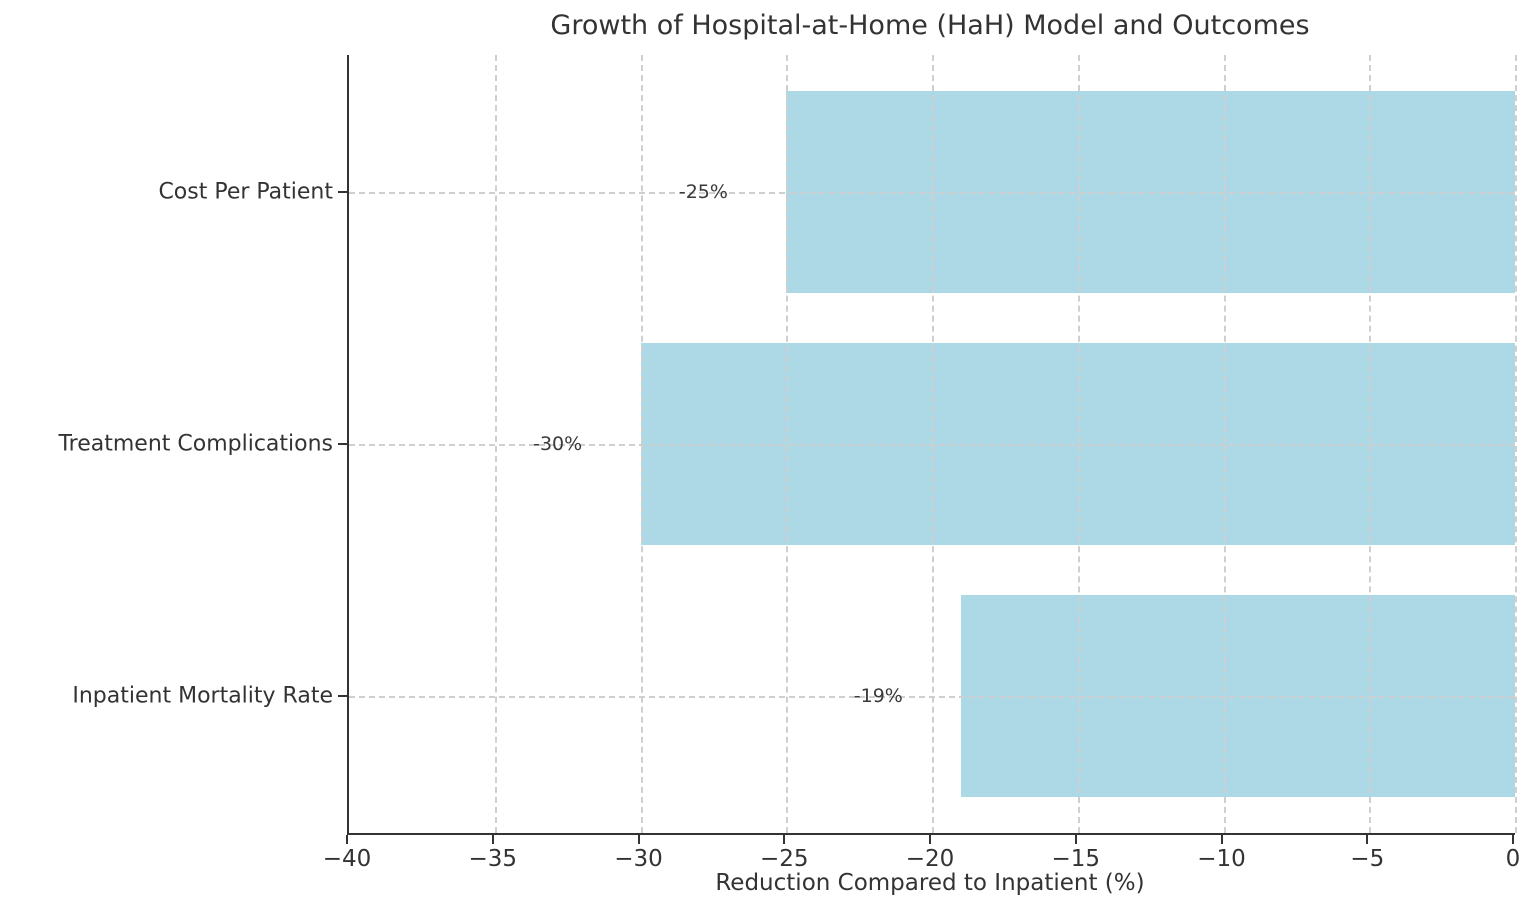 The height and width of the screenshot is (916, 1536). Describe the element at coordinates (1513, 859) in the screenshot. I see `x-axis-tick-label: 0` at that location.